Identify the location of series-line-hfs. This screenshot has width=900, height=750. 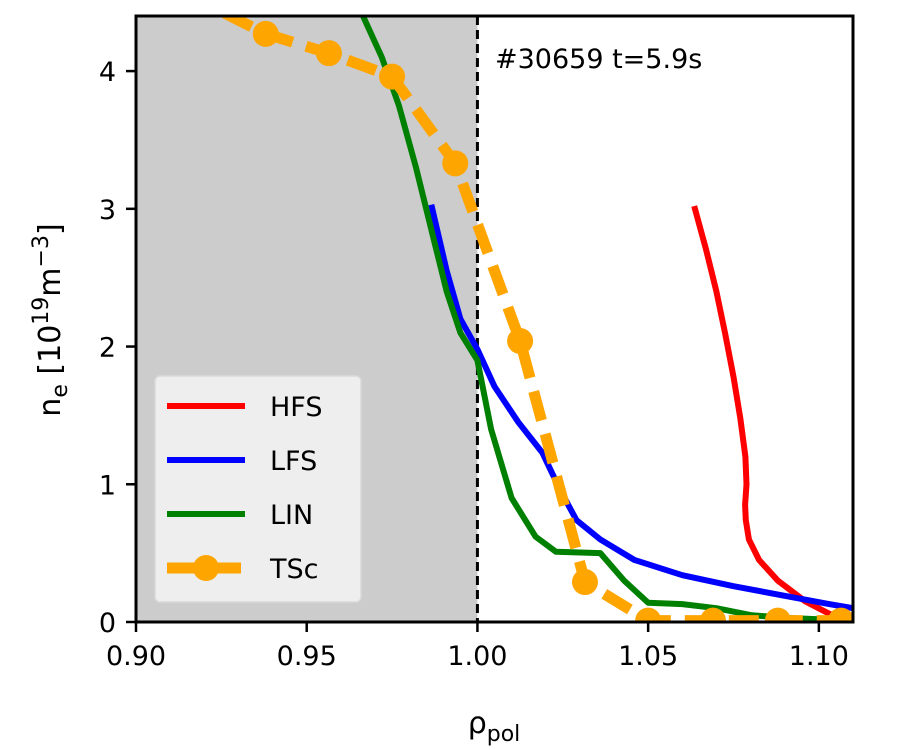
(767, 413).